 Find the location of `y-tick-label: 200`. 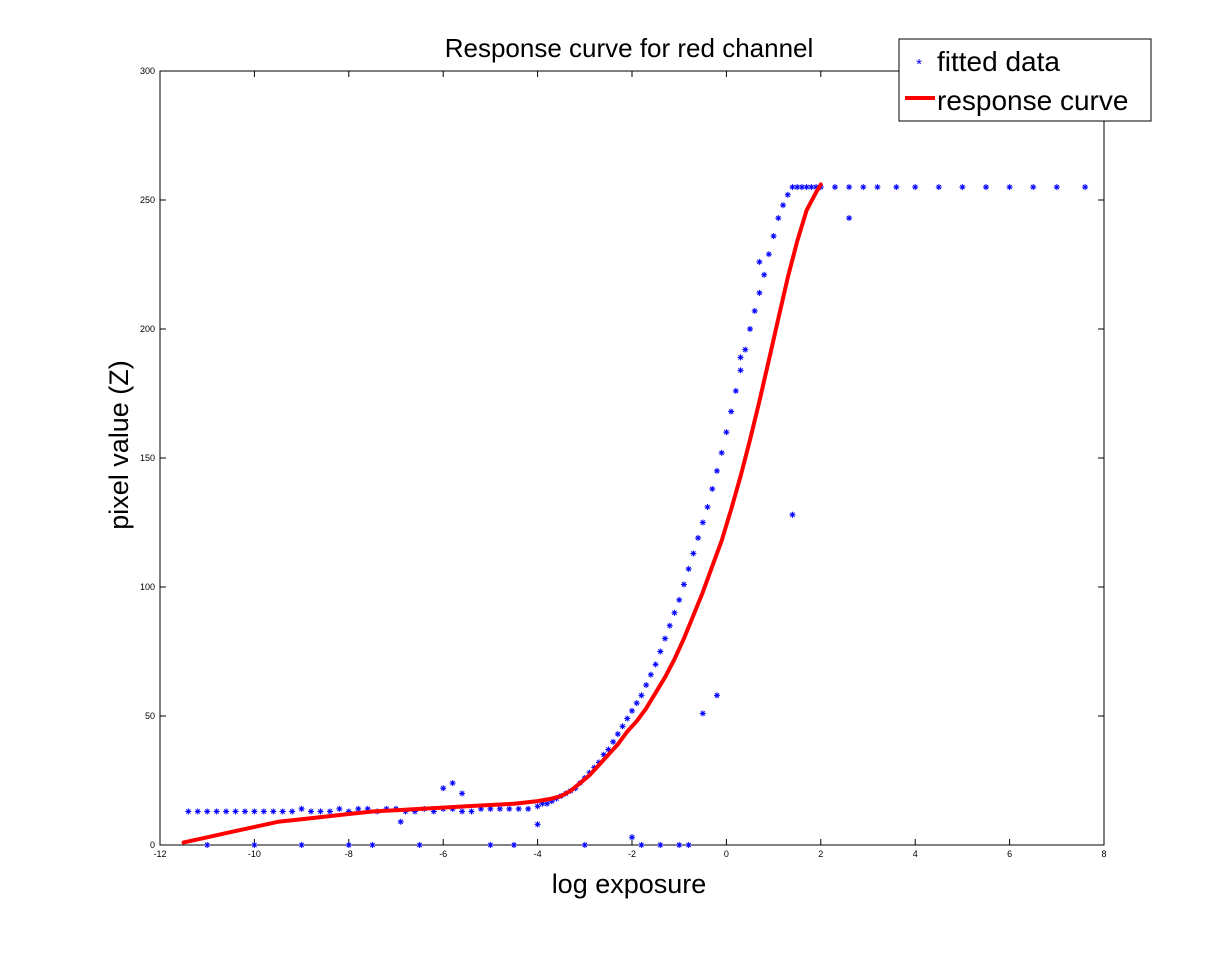

y-tick-label: 200 is located at coordinates (147, 329).